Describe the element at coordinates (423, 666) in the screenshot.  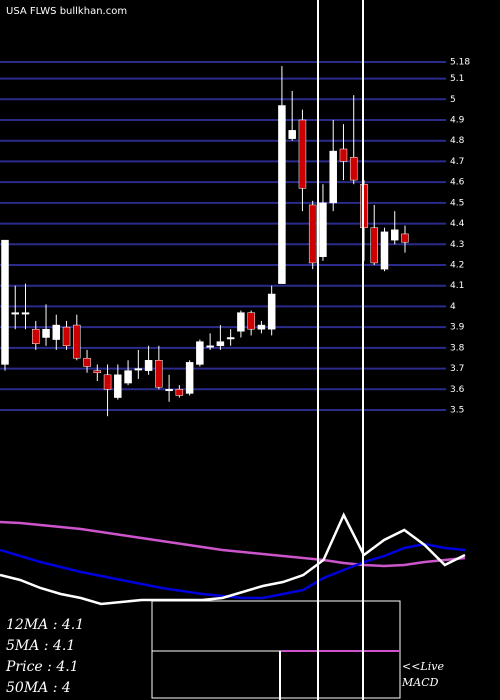
I see `live-label: <<Live` at that location.